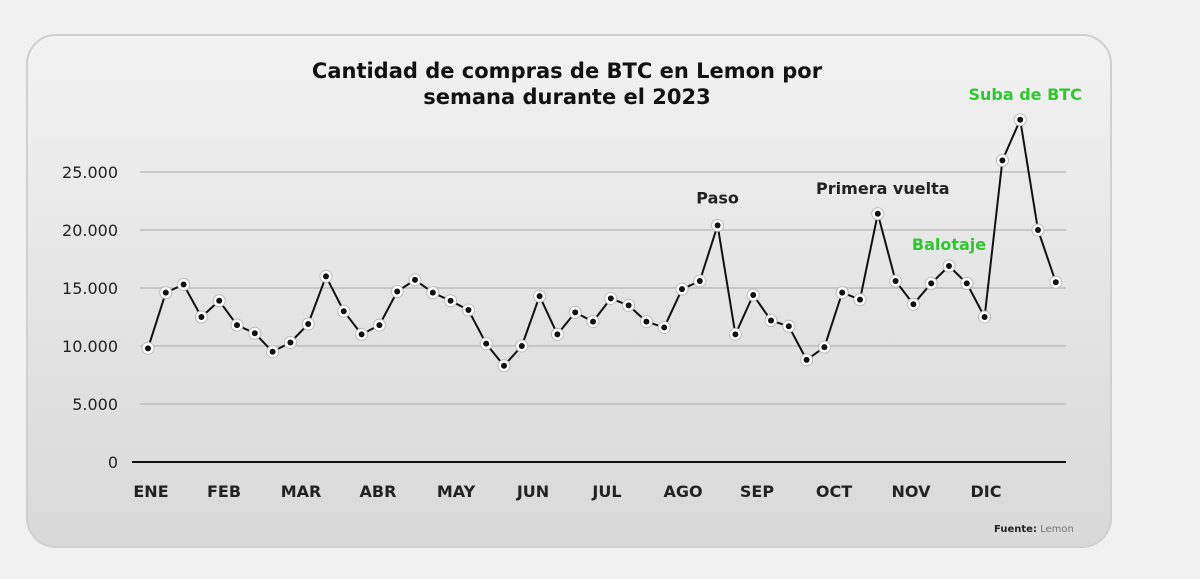 This screenshot has height=579, width=1200. Describe the element at coordinates (882, 188) in the screenshot. I see `annotation-label: Primera vuelta` at that location.